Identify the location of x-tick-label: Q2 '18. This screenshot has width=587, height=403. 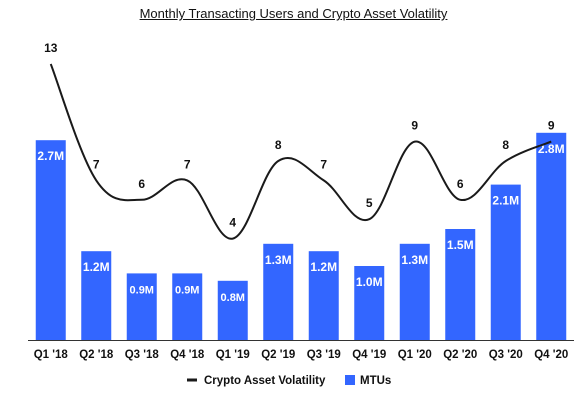
(96, 355).